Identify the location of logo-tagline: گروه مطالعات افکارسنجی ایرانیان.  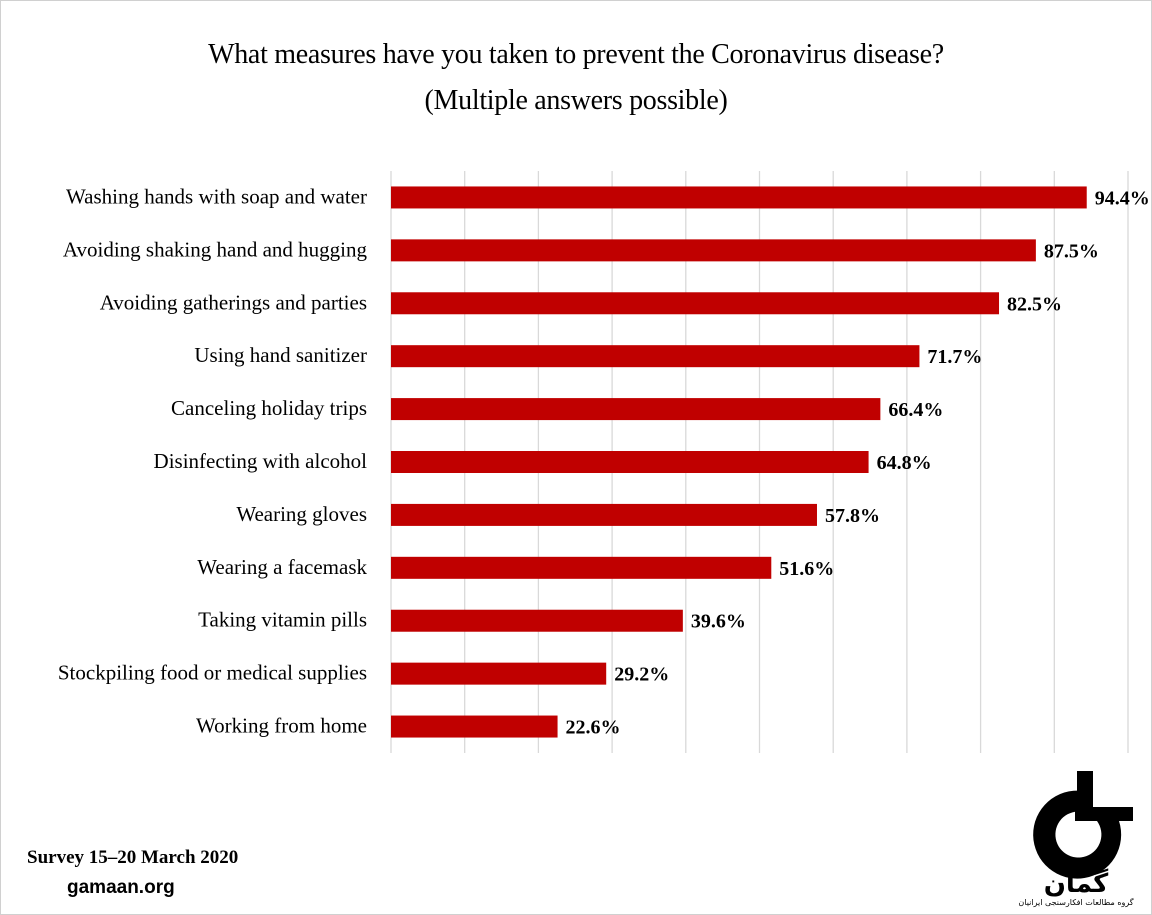
(1076, 902).